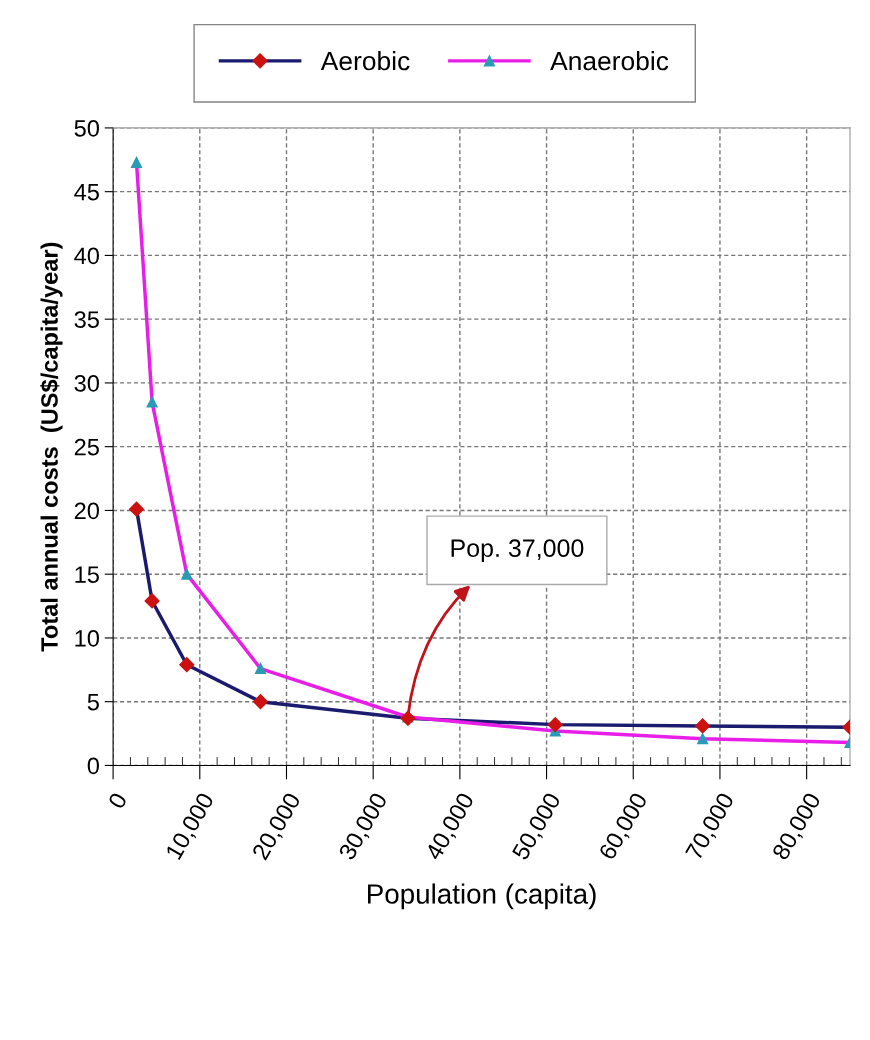 The width and height of the screenshot is (870, 1040). I want to click on y-tick-label: 0, so click(93, 766).